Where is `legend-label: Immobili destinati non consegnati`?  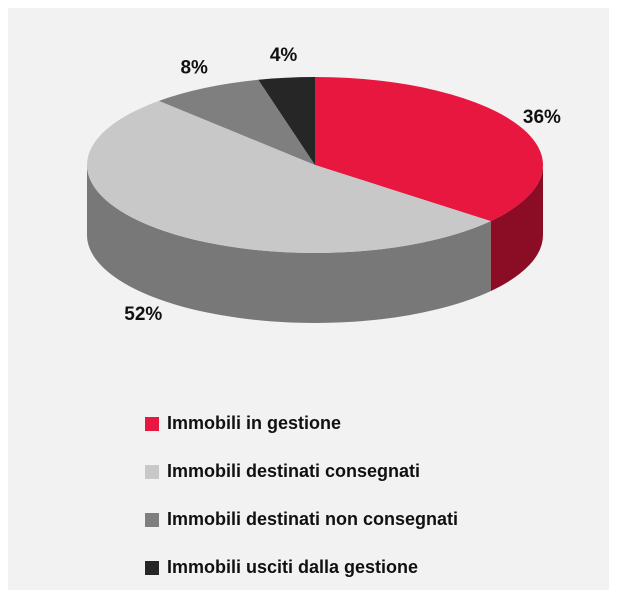
legend-label: Immobili destinati non consegnati is located at coordinates (312, 519).